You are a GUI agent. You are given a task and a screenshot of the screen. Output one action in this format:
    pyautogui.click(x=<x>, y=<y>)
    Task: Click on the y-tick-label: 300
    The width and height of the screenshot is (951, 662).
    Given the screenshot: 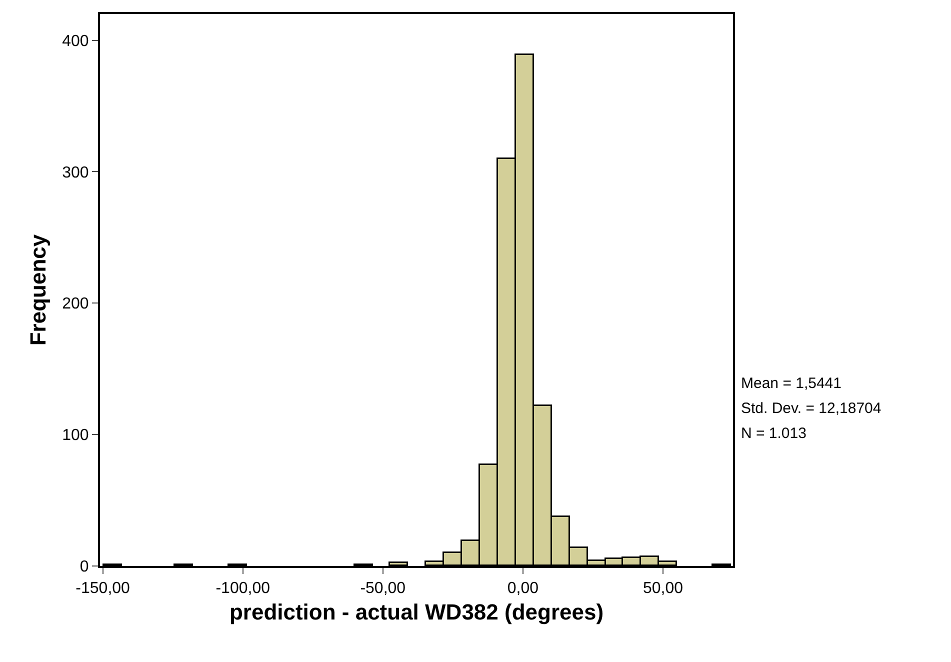 What is the action you would take?
    pyautogui.click(x=75, y=173)
    